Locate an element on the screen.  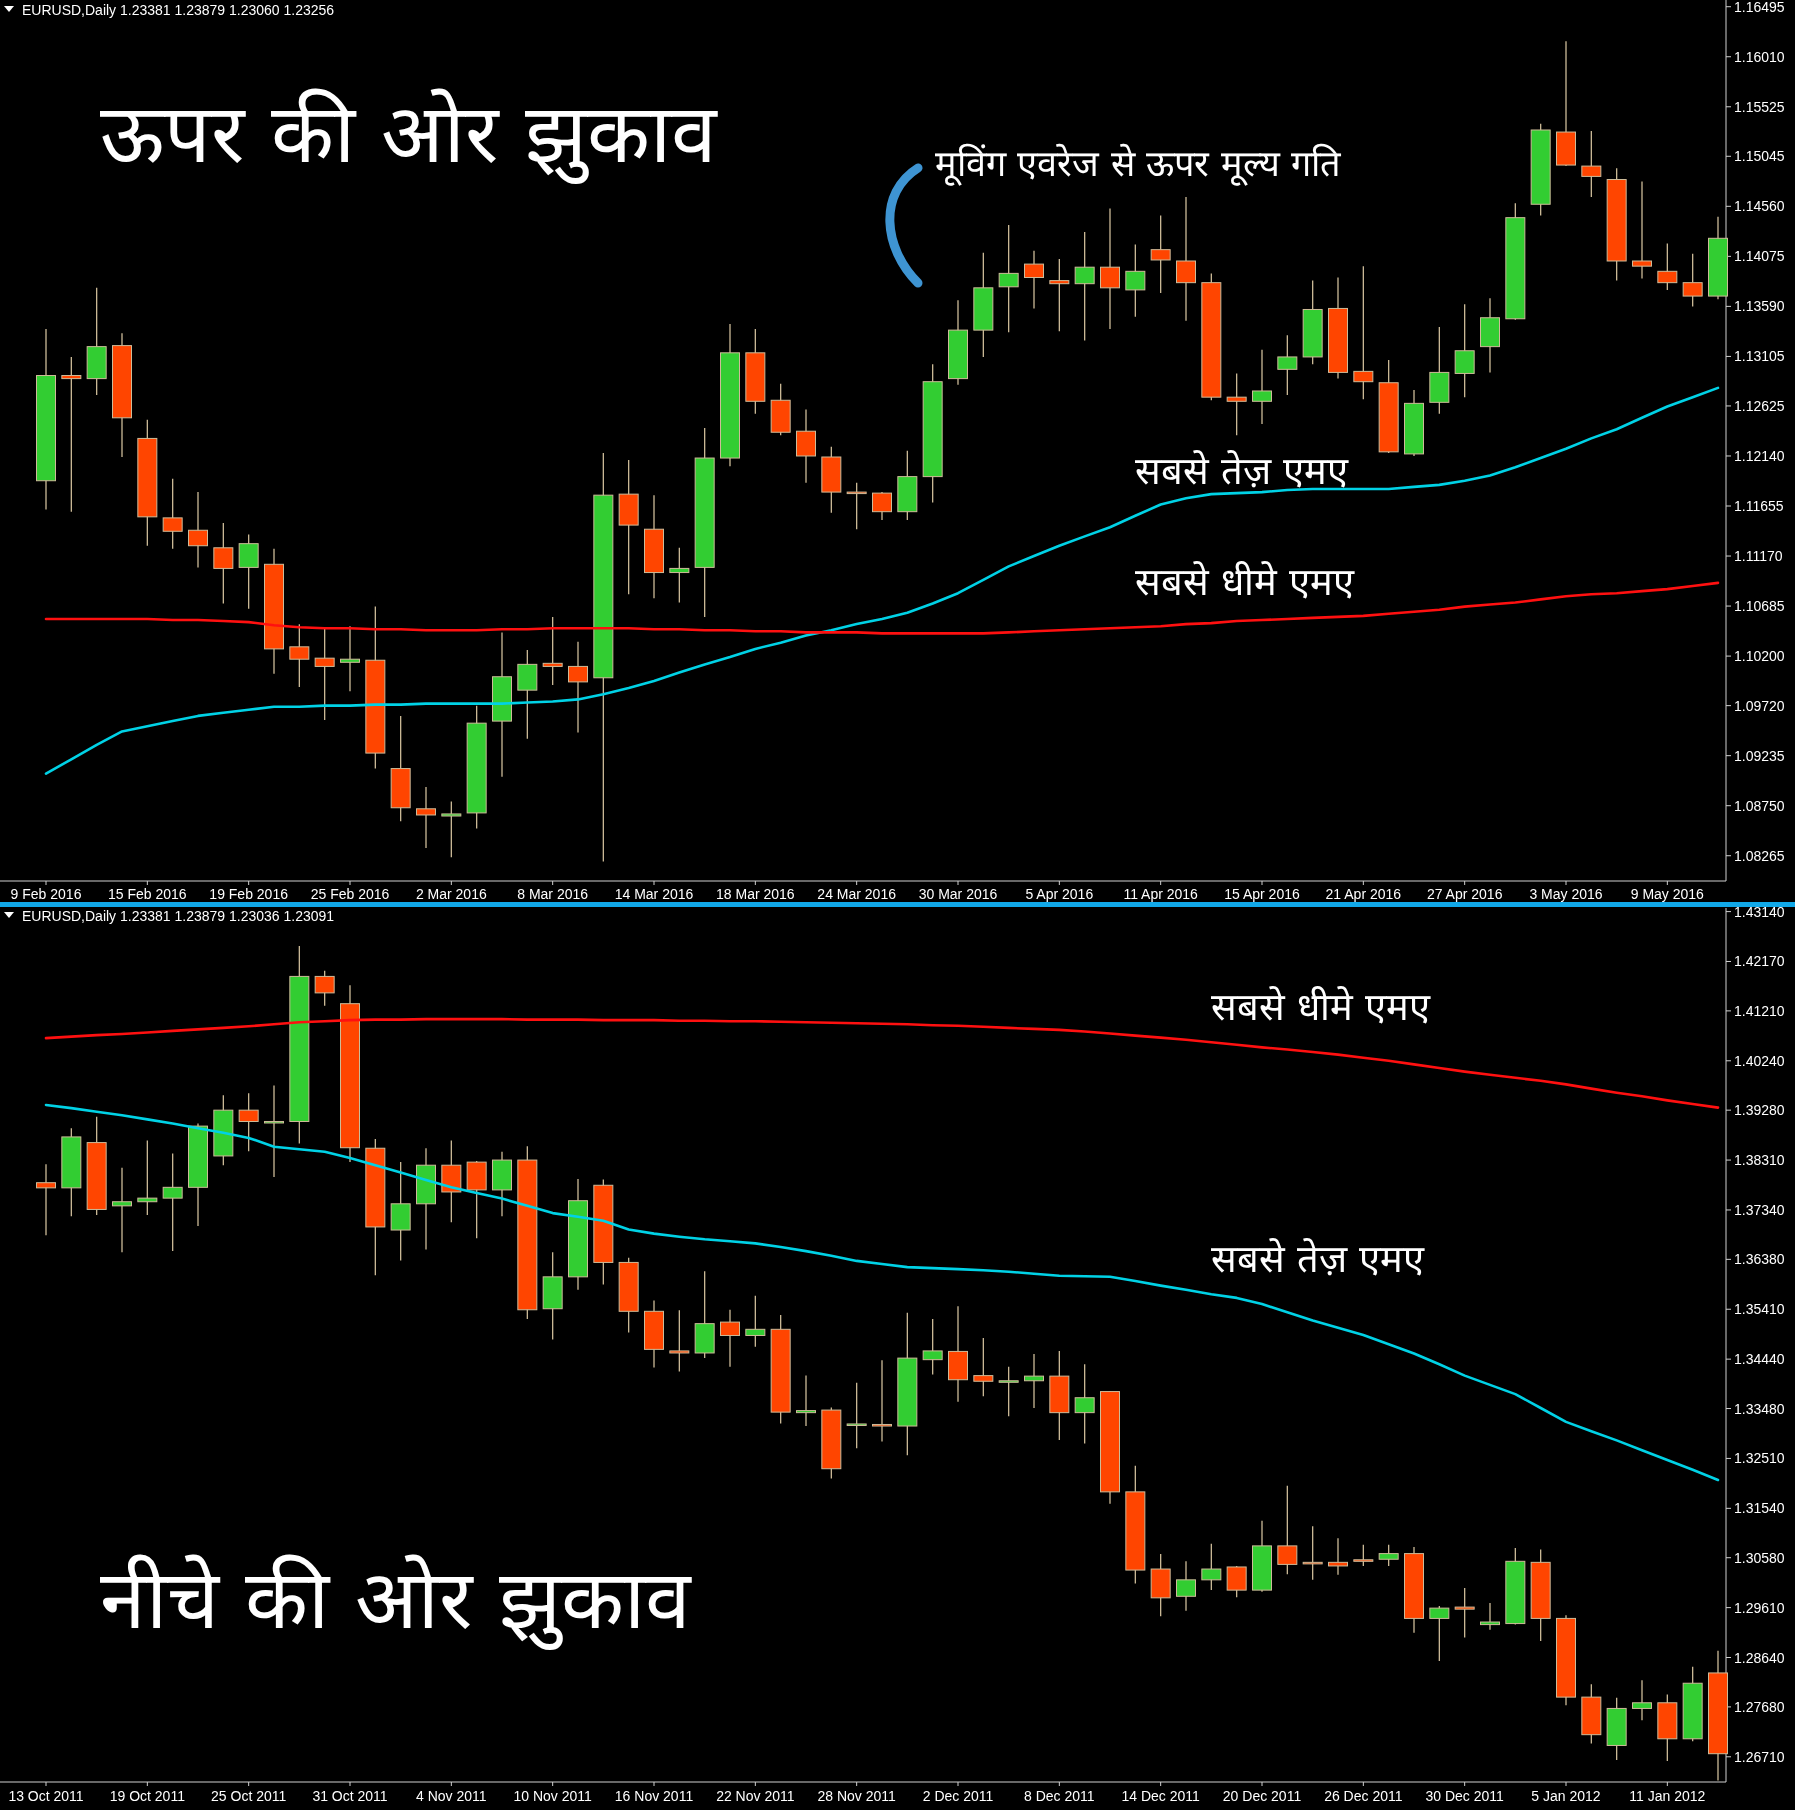
x-tick-label: 8 Dec 2011 is located at coordinates (1059, 1796).